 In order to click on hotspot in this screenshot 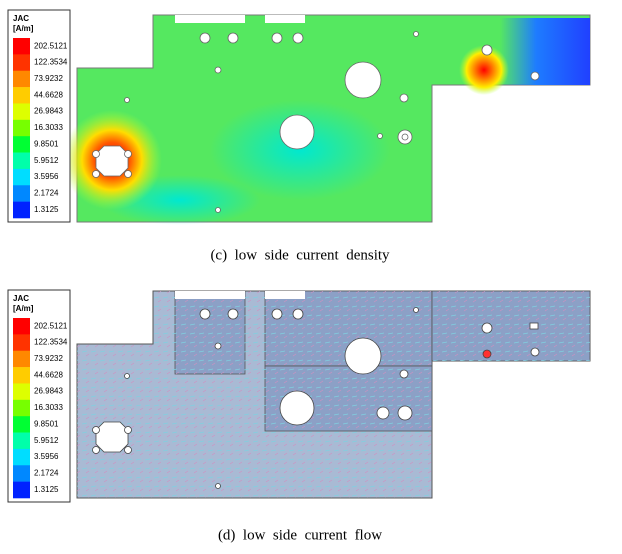, I will do `click(484, 70)`.